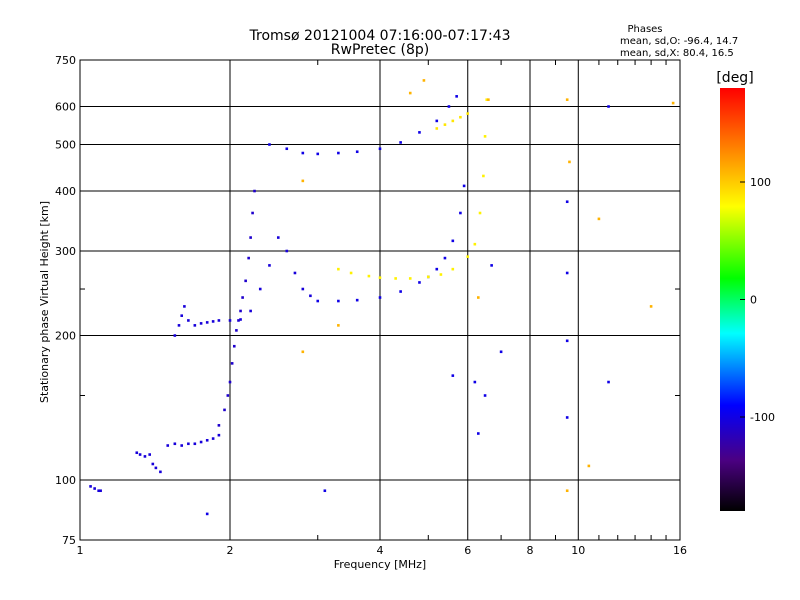  What do you see at coordinates (679, 41) in the screenshot?
I see `stats-line-o: mean, sd,O: -96.4, 14.7` at bounding box center [679, 41].